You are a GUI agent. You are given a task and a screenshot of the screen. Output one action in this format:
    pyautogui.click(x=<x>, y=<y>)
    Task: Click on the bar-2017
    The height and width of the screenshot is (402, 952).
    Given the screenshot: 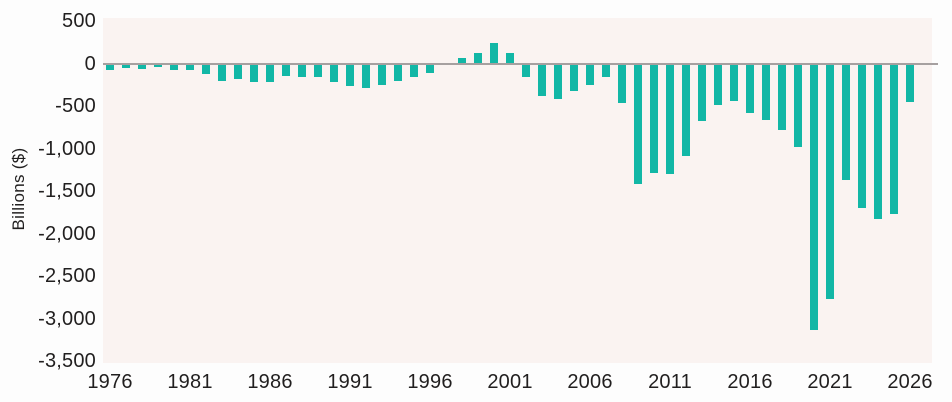 What is the action you would take?
    pyautogui.click(x=766, y=92)
    